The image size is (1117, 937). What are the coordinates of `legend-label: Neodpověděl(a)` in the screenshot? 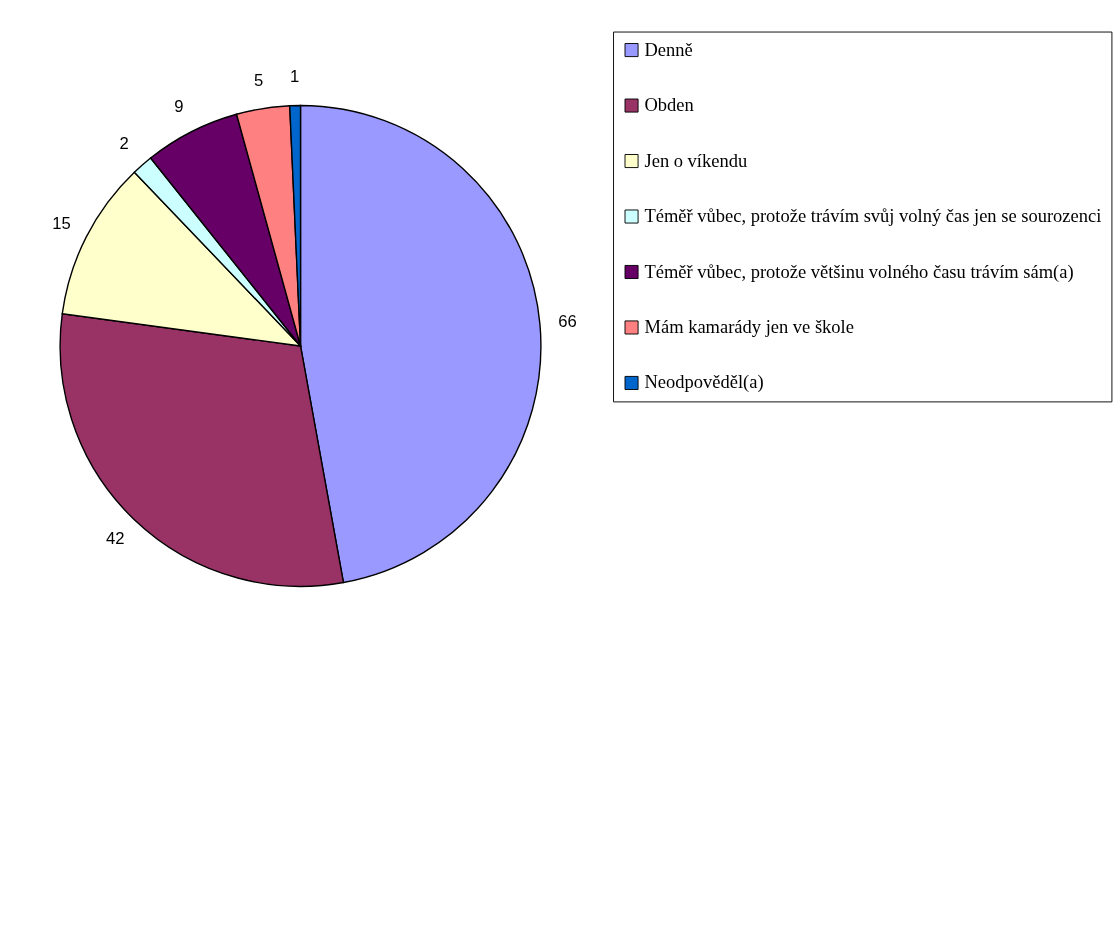 It's located at (704, 383).